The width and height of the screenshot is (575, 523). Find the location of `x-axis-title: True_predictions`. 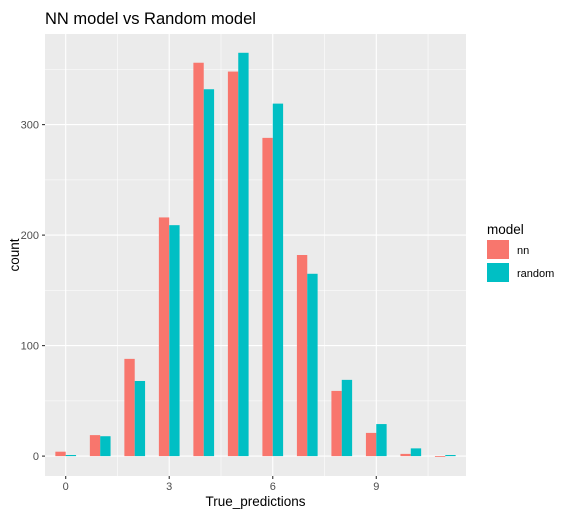

x-axis-title: True_predictions is located at coordinates (255, 501).